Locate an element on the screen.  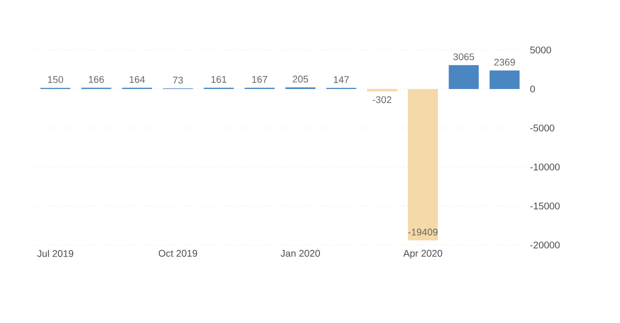
data-label: 147 is located at coordinates (341, 79).